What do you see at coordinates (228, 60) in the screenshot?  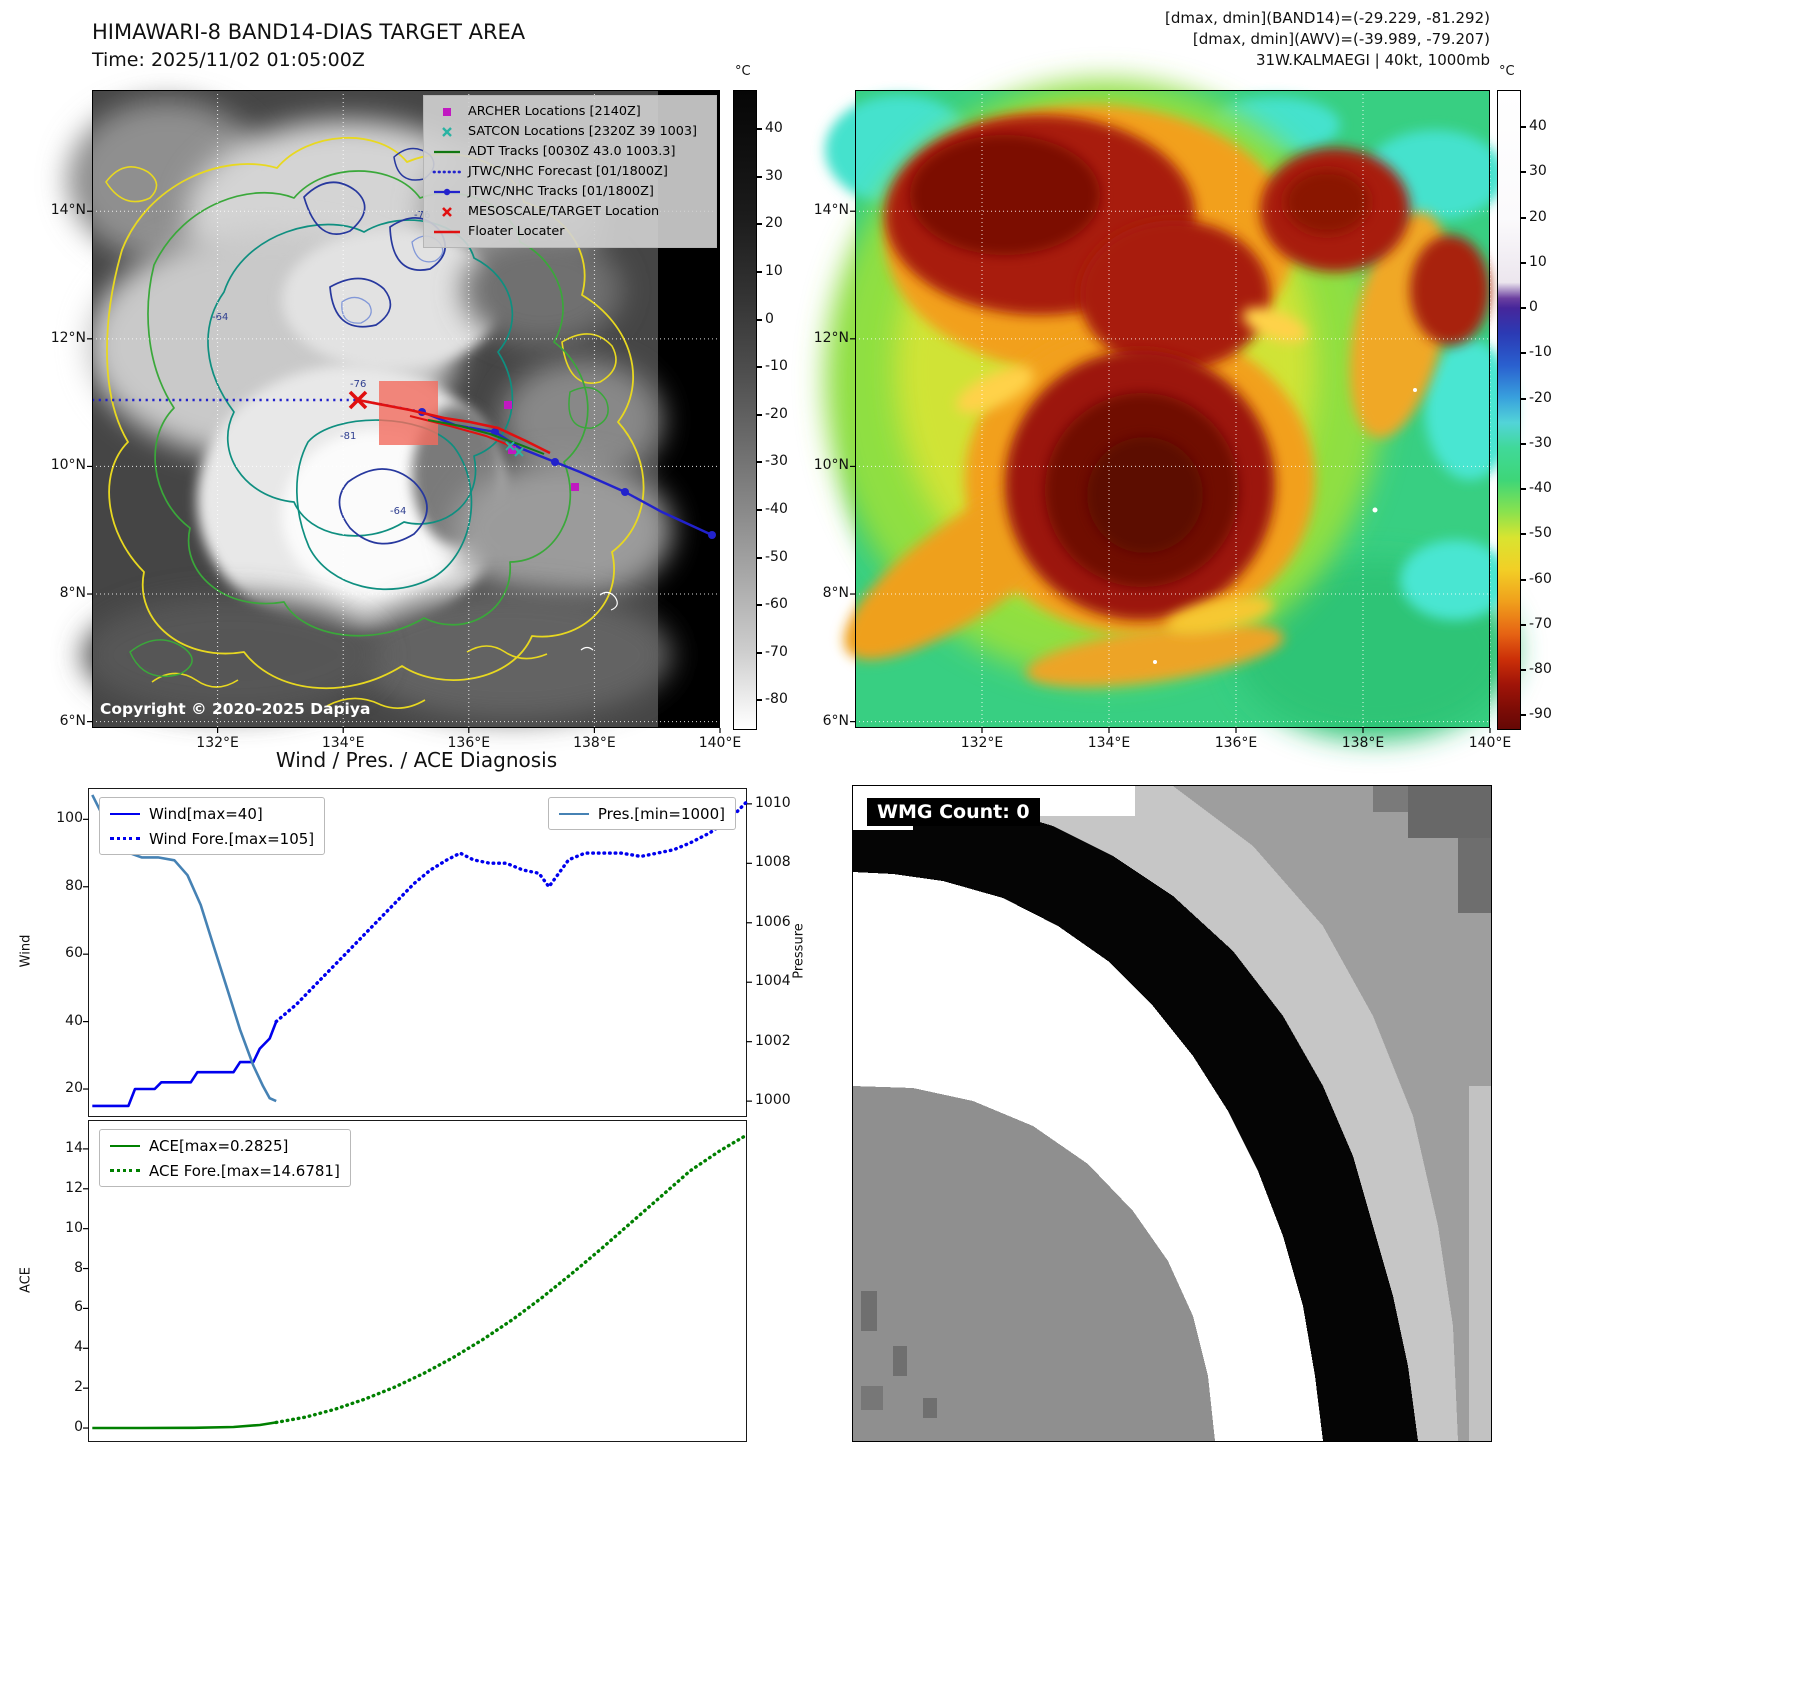 I see `band14-time: Time: 2025/11/02 01:05:00Z` at bounding box center [228, 60].